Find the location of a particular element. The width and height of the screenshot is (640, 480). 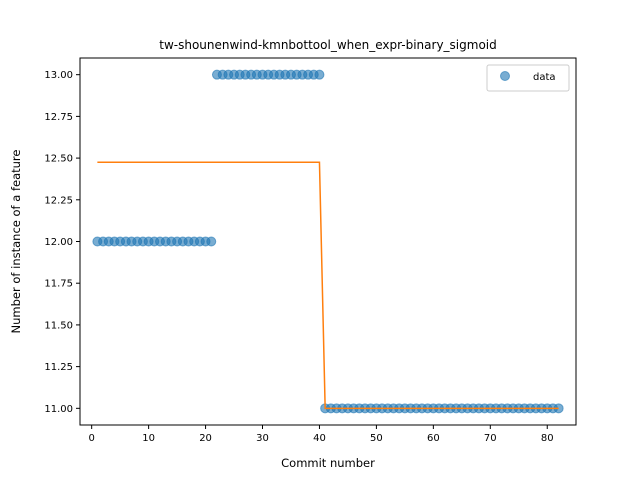

x-tick-label: 60 is located at coordinates (433, 438).